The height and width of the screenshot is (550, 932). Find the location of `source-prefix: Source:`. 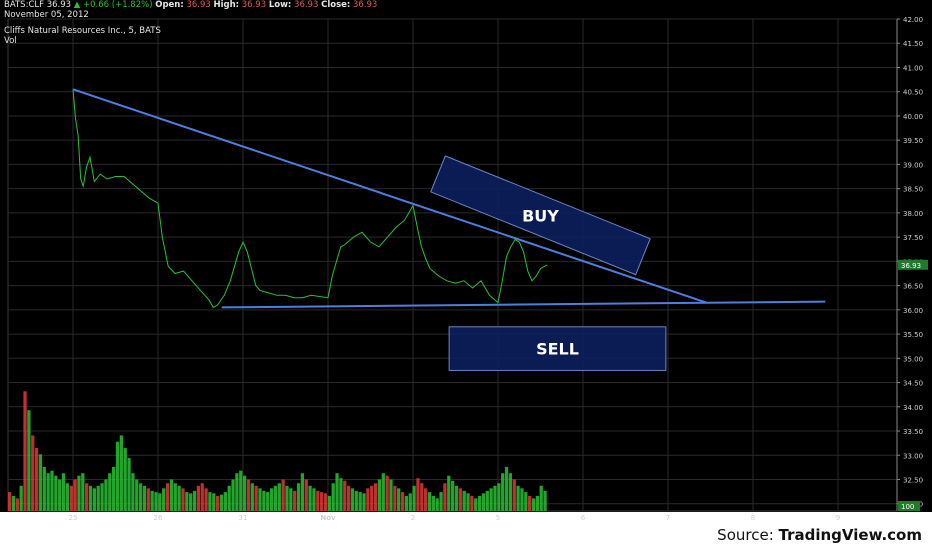

source-prefix: Source: is located at coordinates (748, 535).